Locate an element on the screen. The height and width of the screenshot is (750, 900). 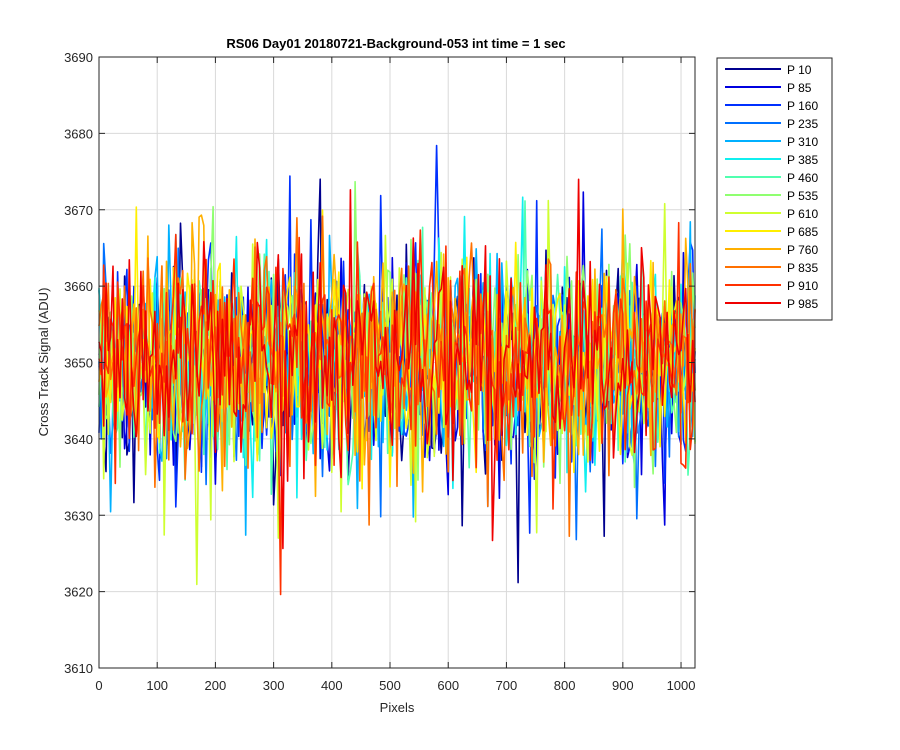
legend-label: P 460 is located at coordinates (802, 178).